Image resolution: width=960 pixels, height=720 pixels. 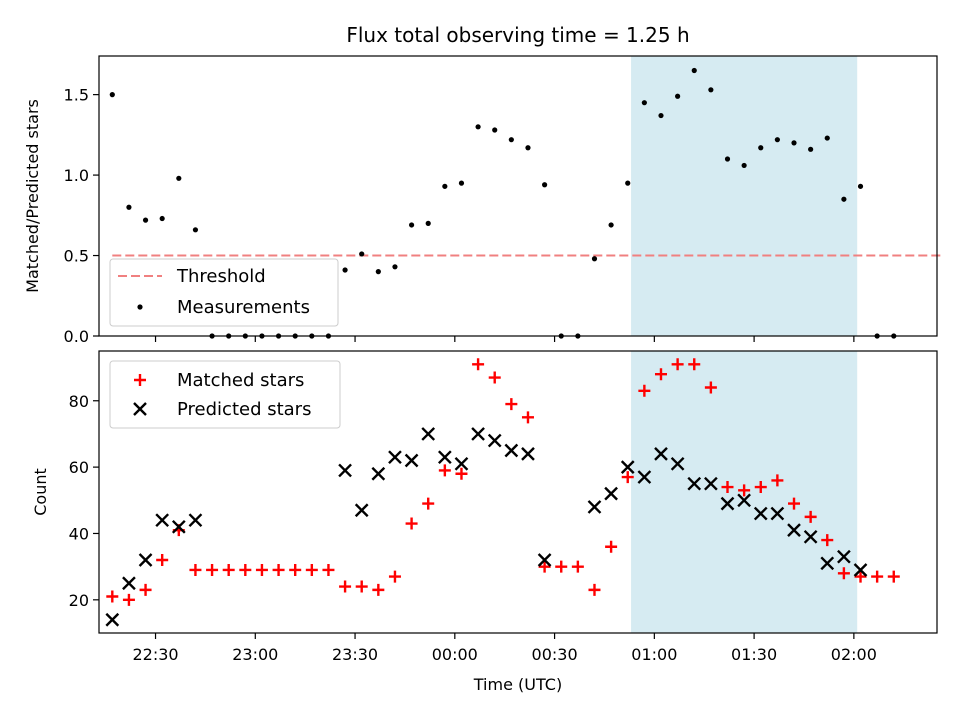 I want to click on bottom-legend-box, so click(x=225, y=394).